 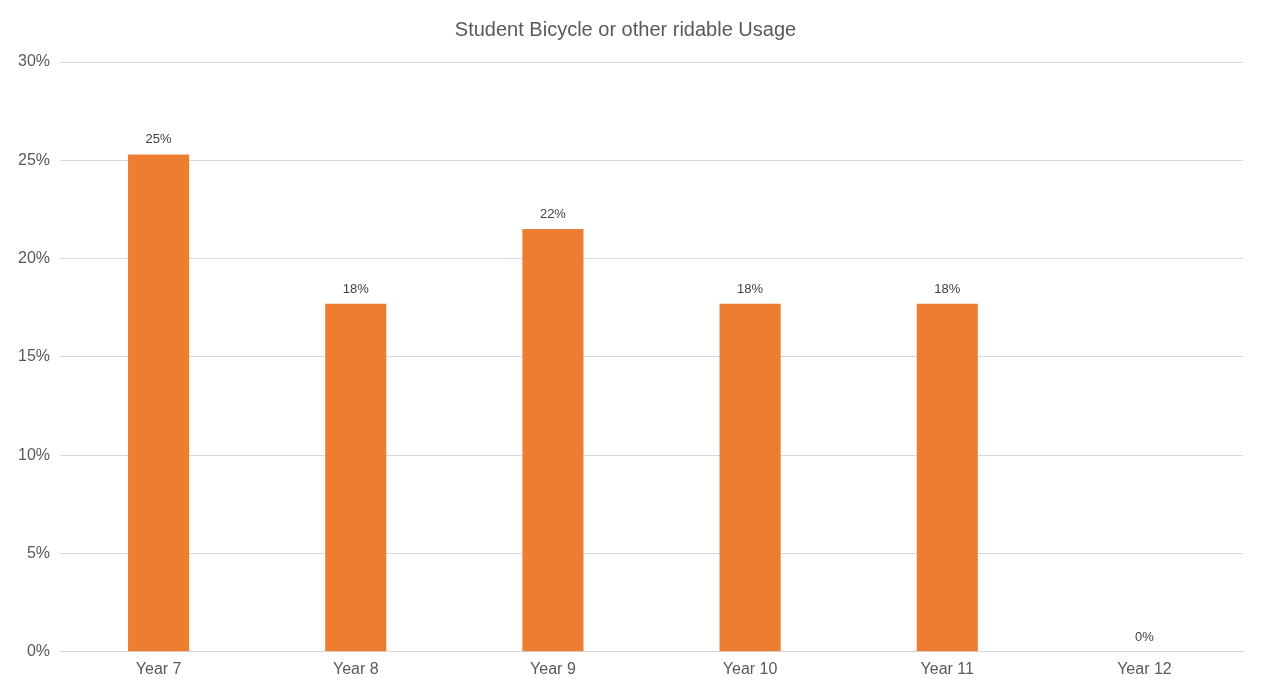 What do you see at coordinates (553, 668) in the screenshot?
I see `x-tick-label: Year 9` at bounding box center [553, 668].